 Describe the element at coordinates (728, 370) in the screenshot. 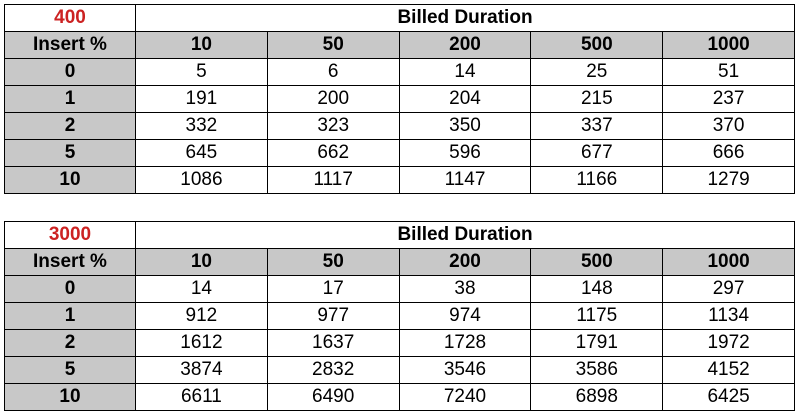

I see `table-cell: 4152` at that location.